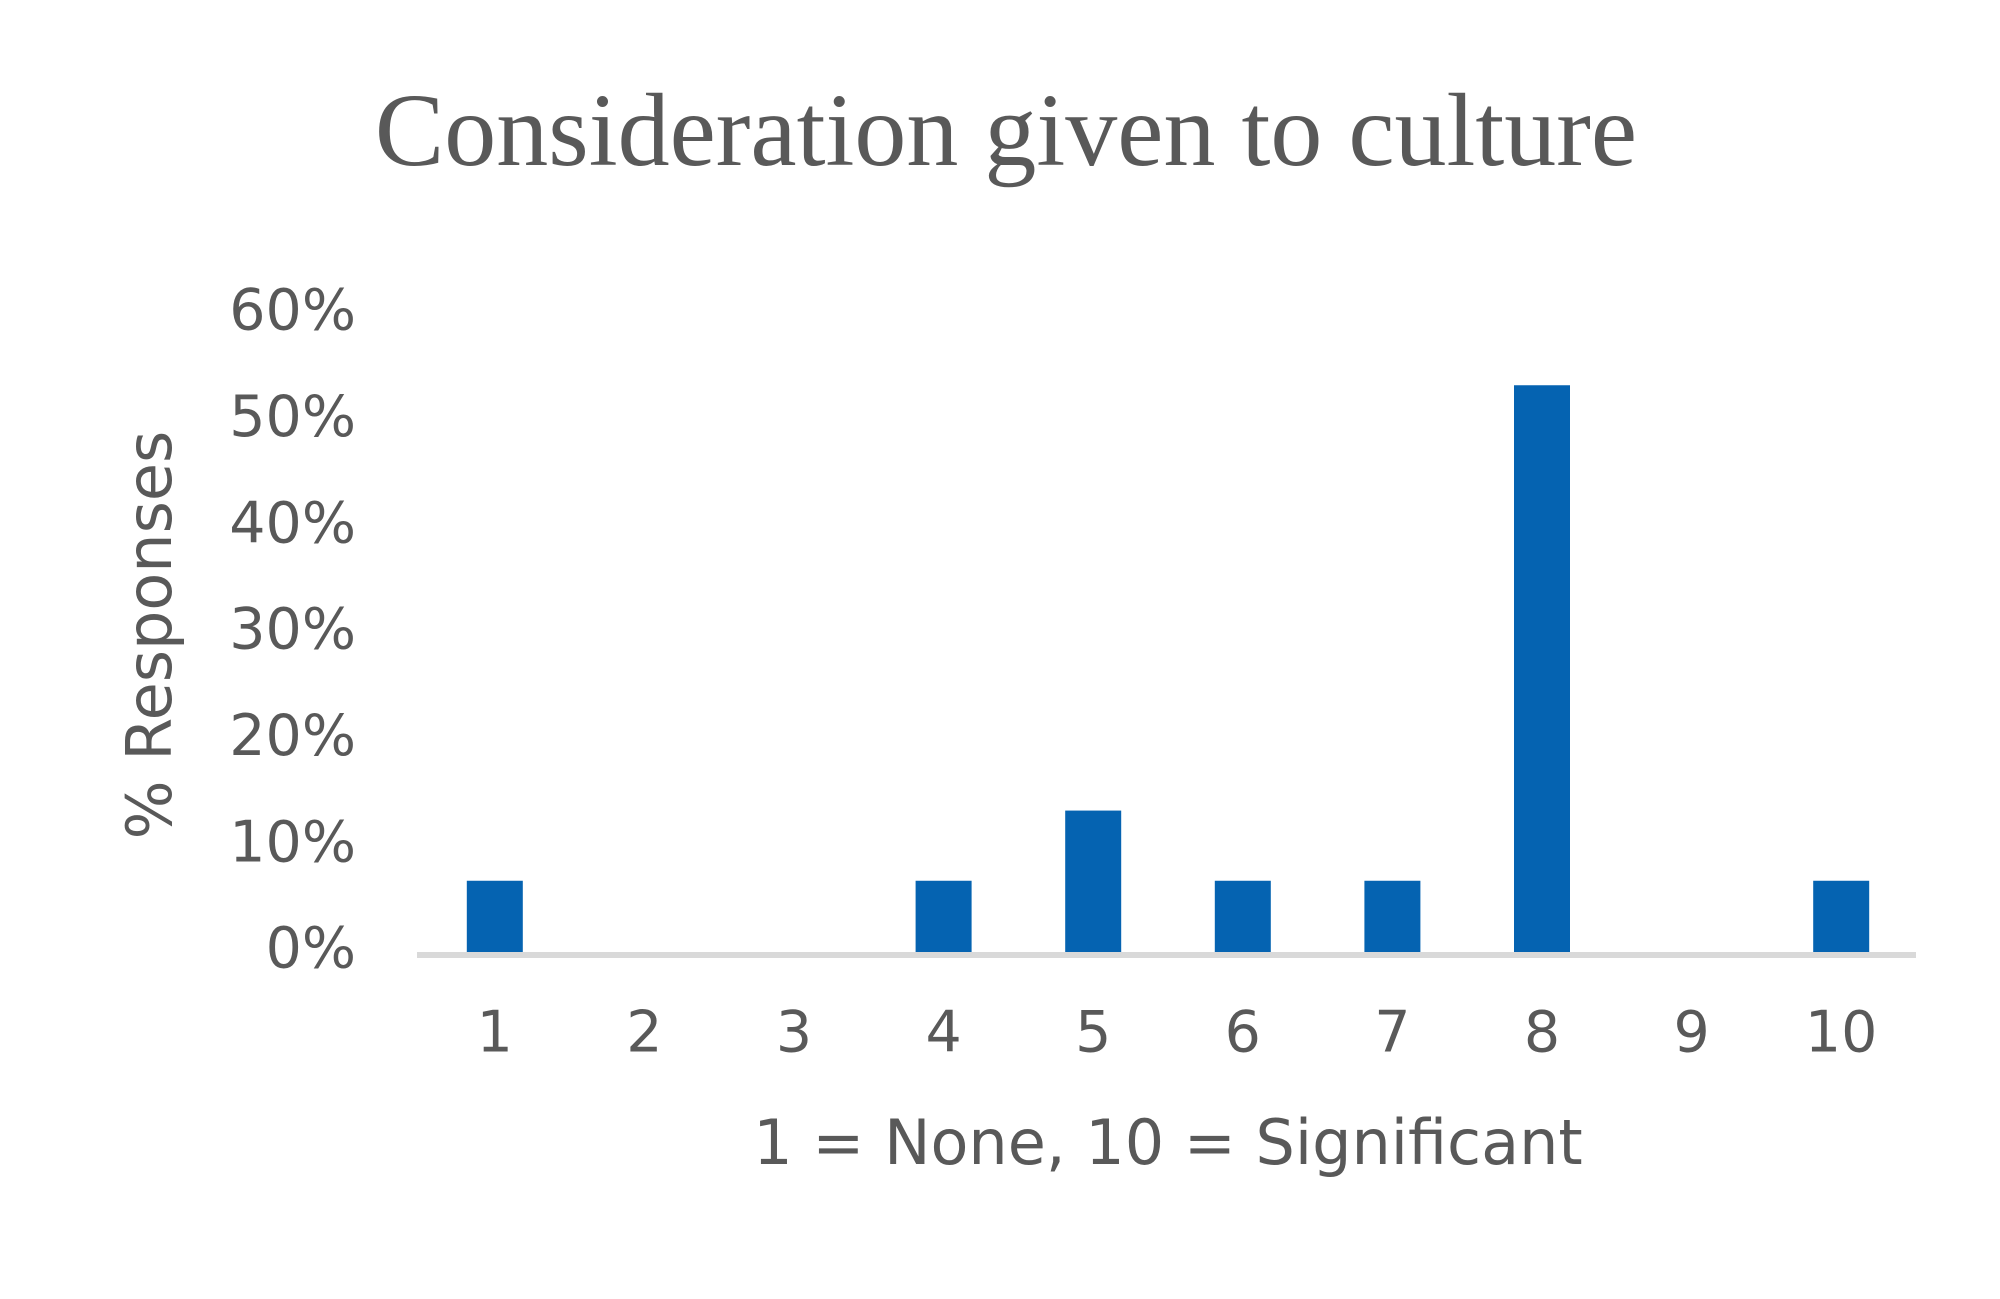 This screenshot has width=2000, height=1299. Describe the element at coordinates (644, 1033) in the screenshot. I see `x-tick-label: 2` at that location.